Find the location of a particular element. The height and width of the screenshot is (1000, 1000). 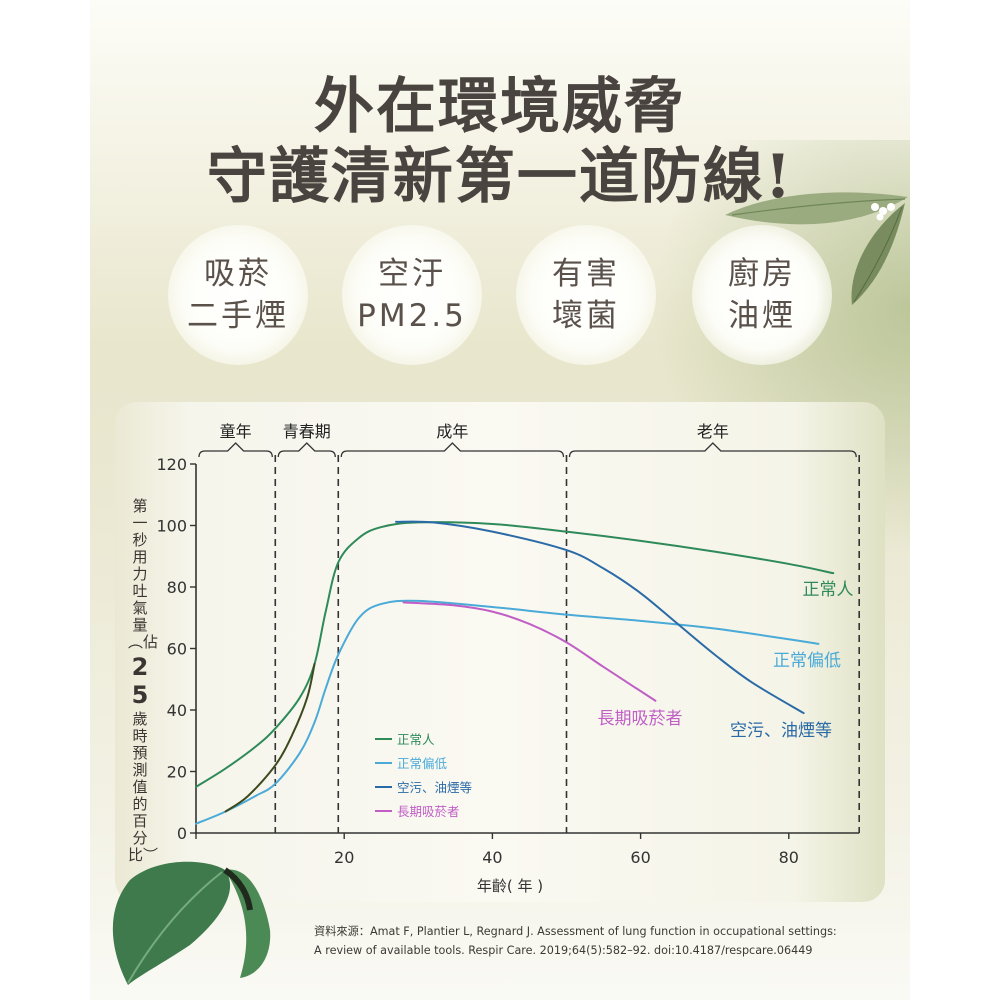

series-line-pollution is located at coordinates (600, 617).